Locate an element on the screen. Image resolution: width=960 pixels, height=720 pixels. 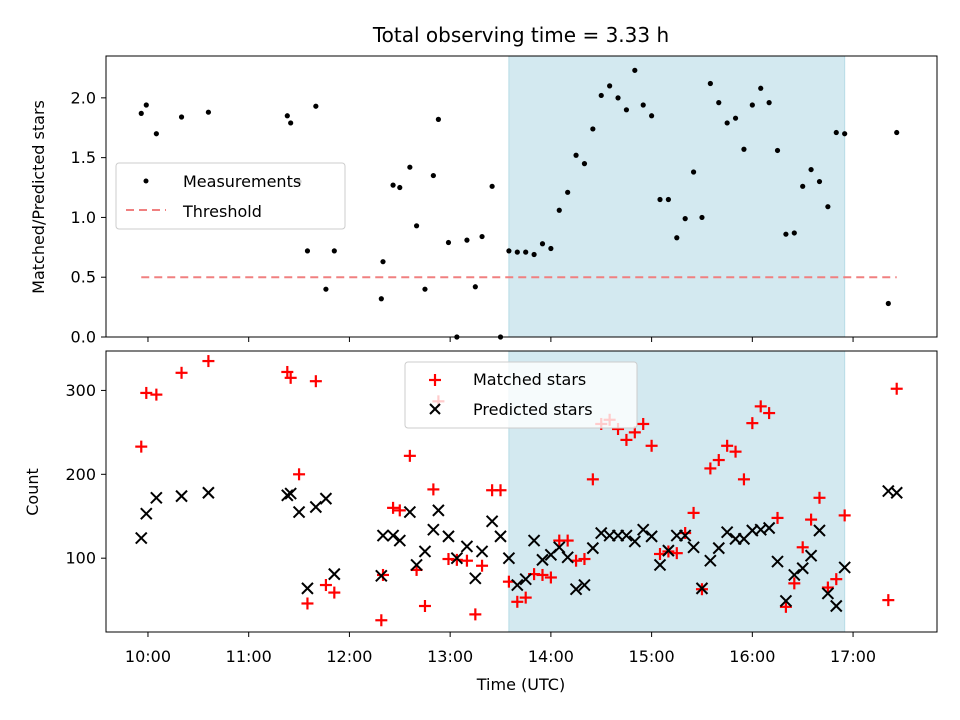
top-legend: Measurements Threshold is located at coordinates (230, 196).